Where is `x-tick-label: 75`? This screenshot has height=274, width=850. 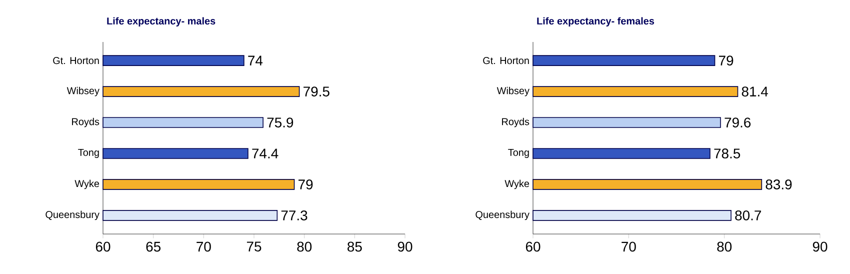 x-tick-label: 75 is located at coordinates (254, 247).